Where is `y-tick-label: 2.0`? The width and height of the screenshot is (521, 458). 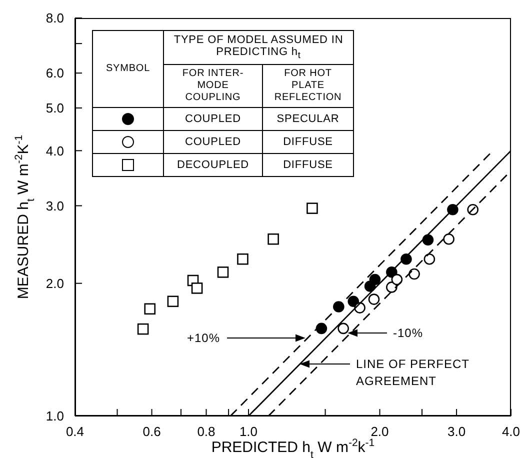
y-tick-label: 2.0 is located at coordinates (55, 283).